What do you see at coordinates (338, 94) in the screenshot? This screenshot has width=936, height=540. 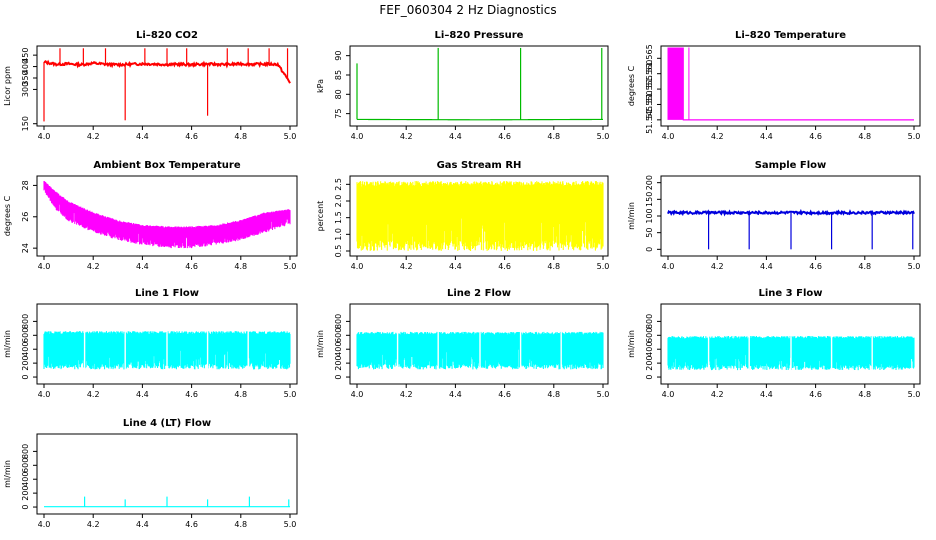 I see `y-tick-label: 80` at bounding box center [338, 94].